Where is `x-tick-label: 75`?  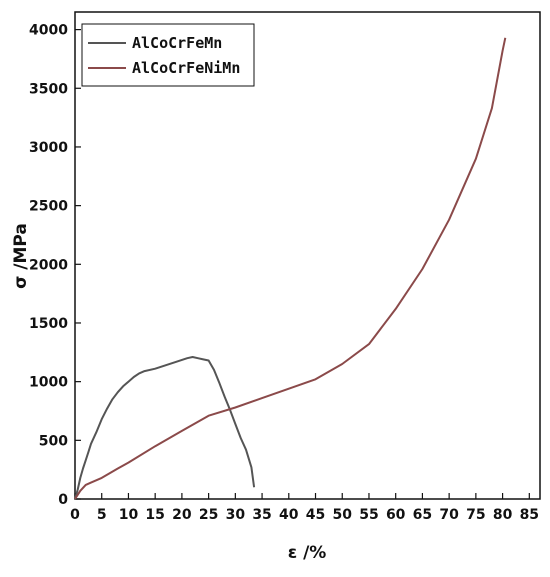
x-tick-label: 75 is located at coordinates (475, 515).